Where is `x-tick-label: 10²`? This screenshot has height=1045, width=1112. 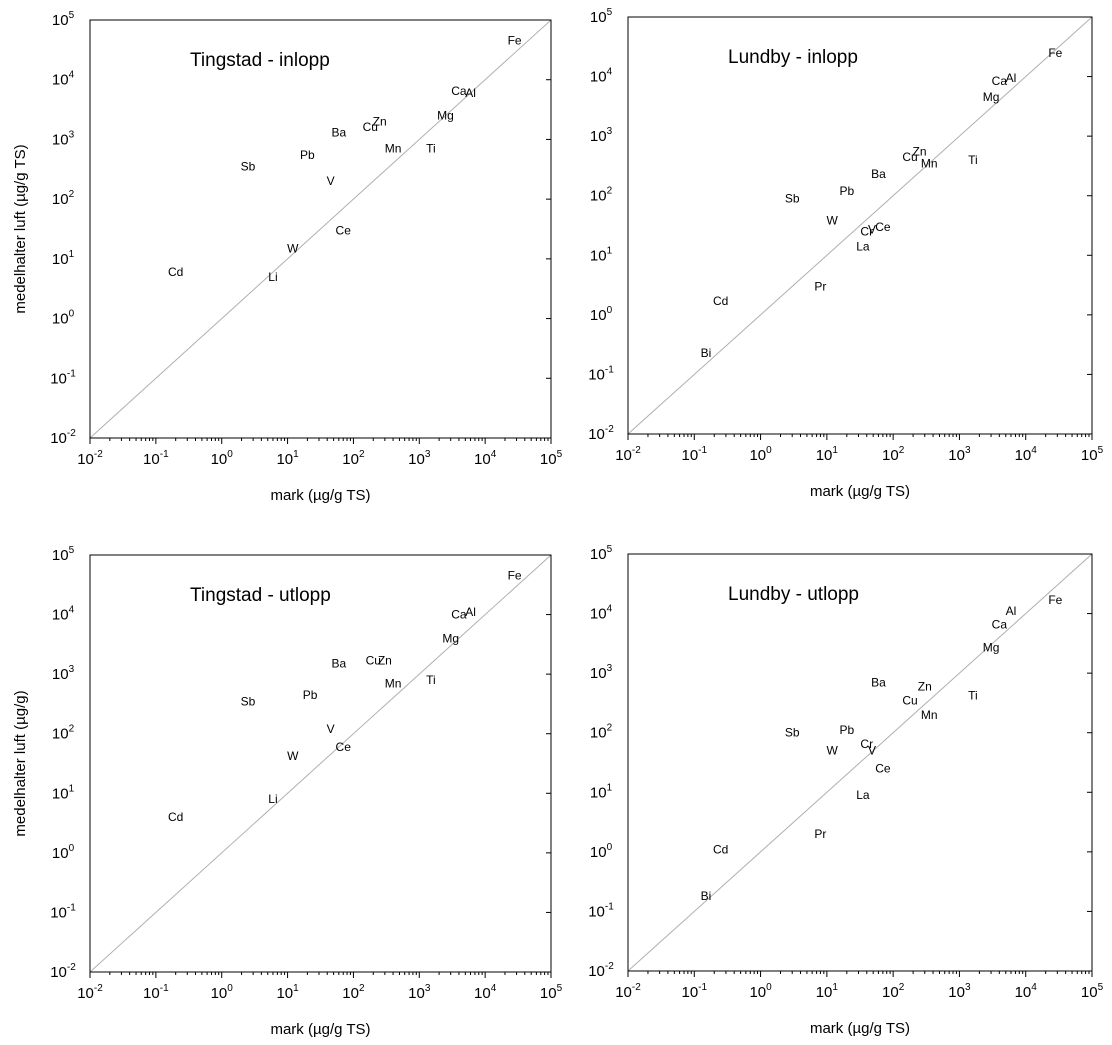 x-tick-label: 10² is located at coordinates (353, 458).